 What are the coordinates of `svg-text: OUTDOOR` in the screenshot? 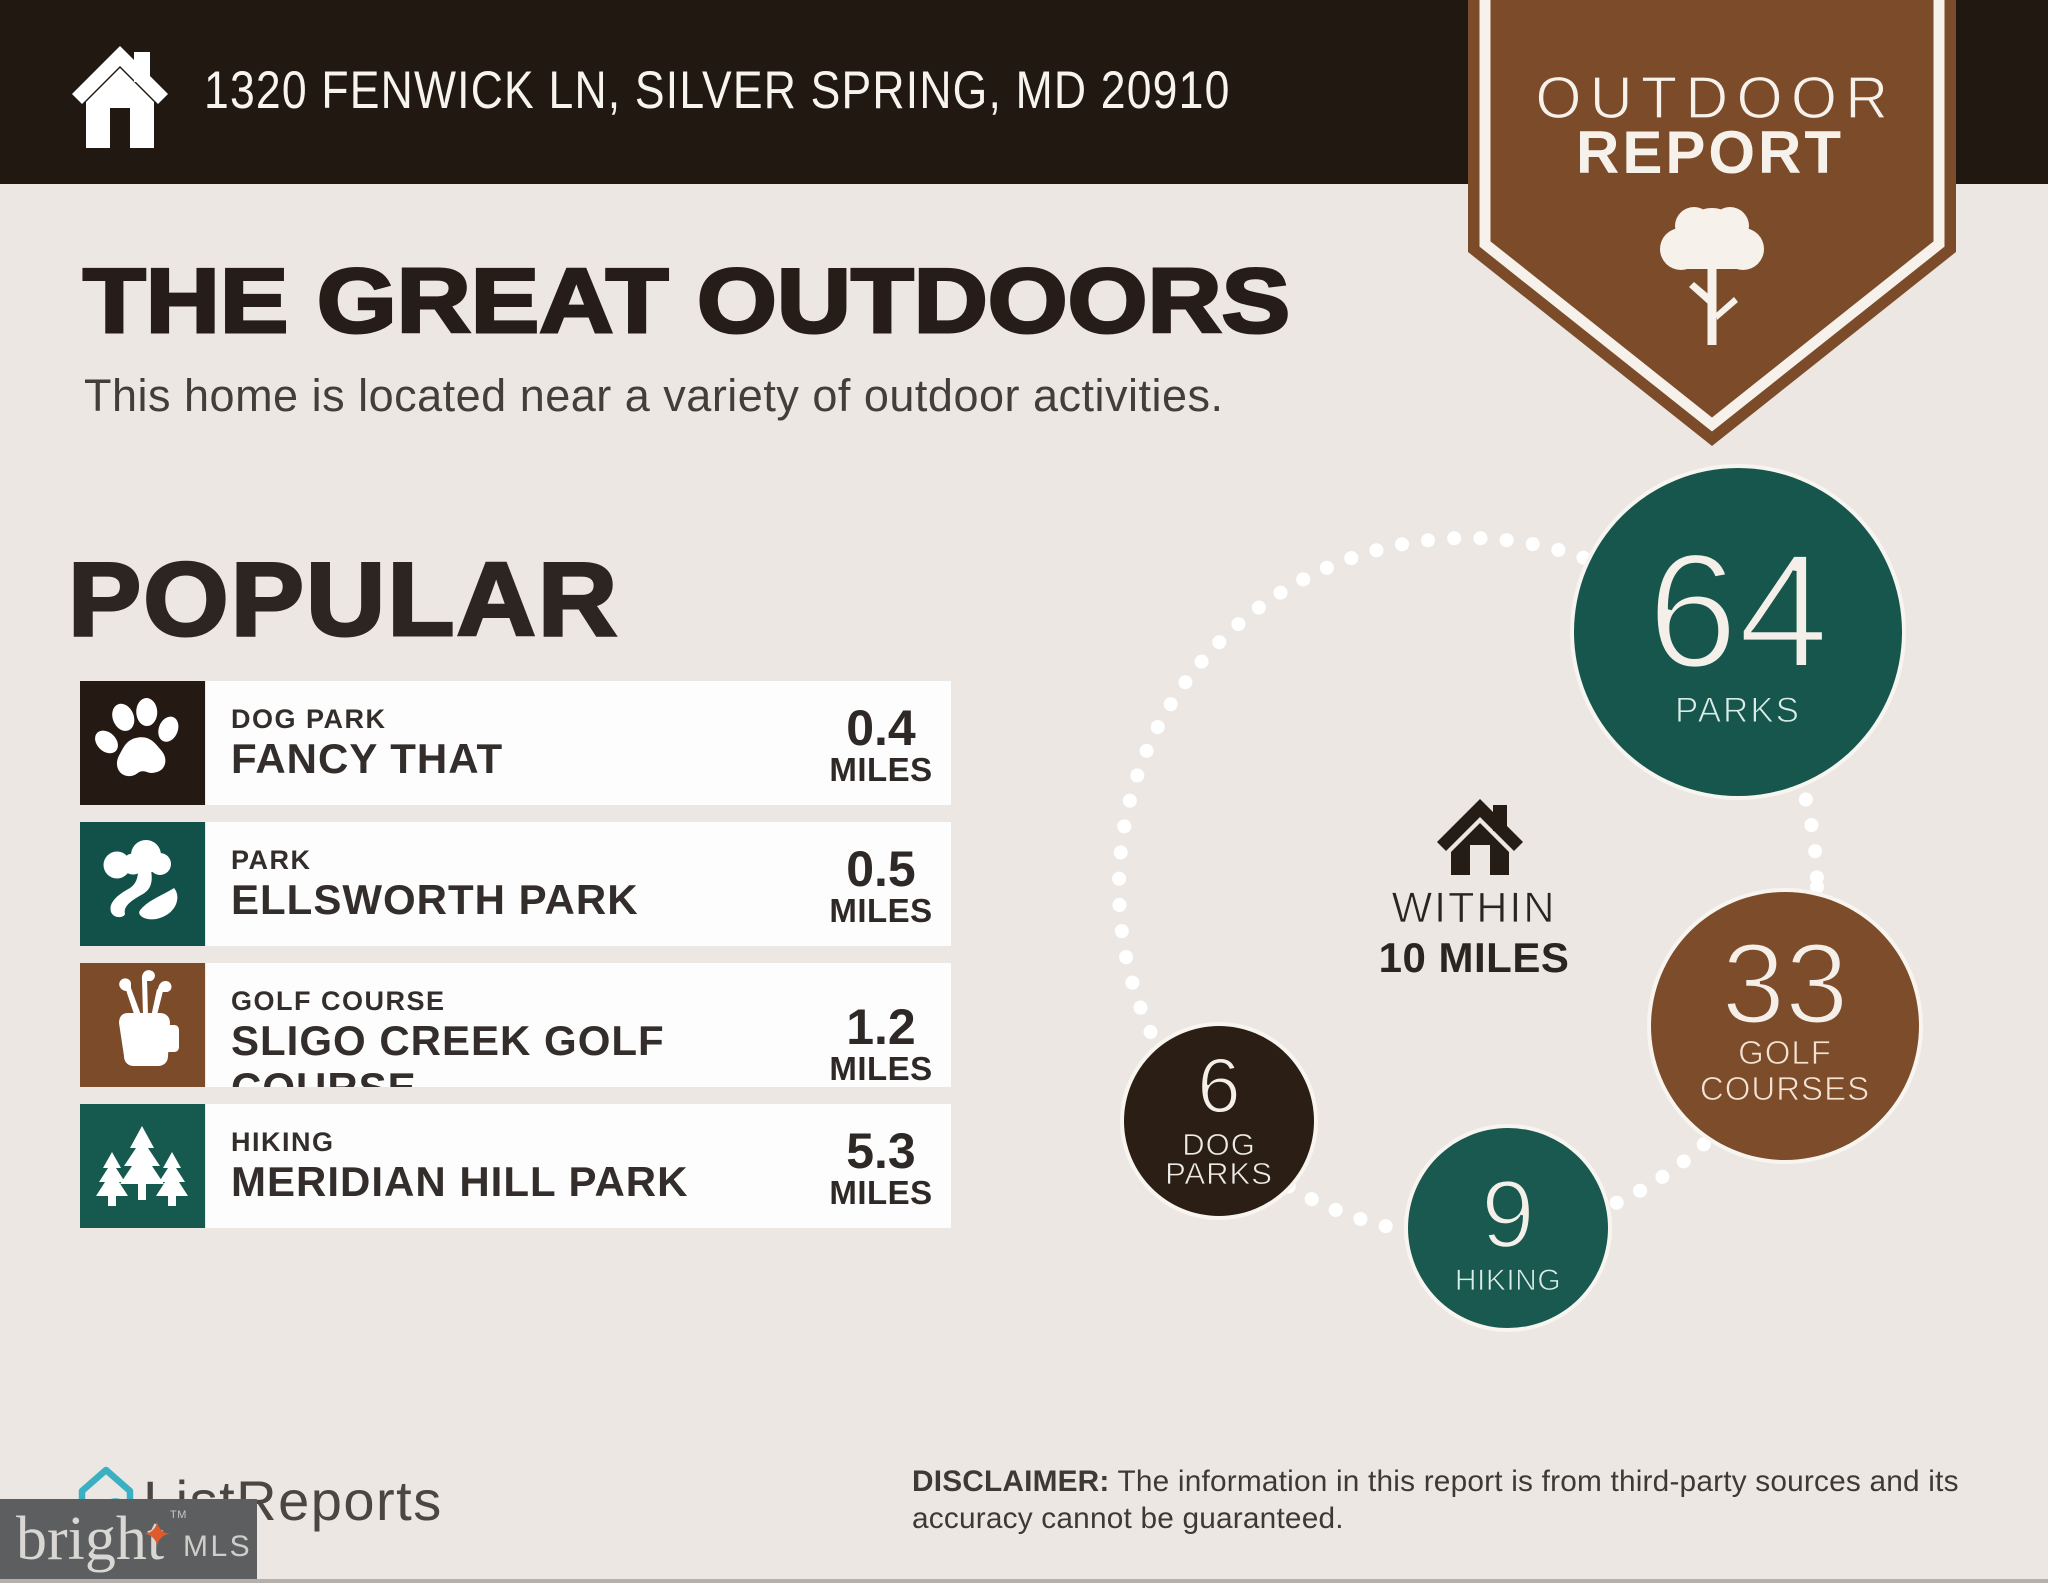 It's located at (1715, 98).